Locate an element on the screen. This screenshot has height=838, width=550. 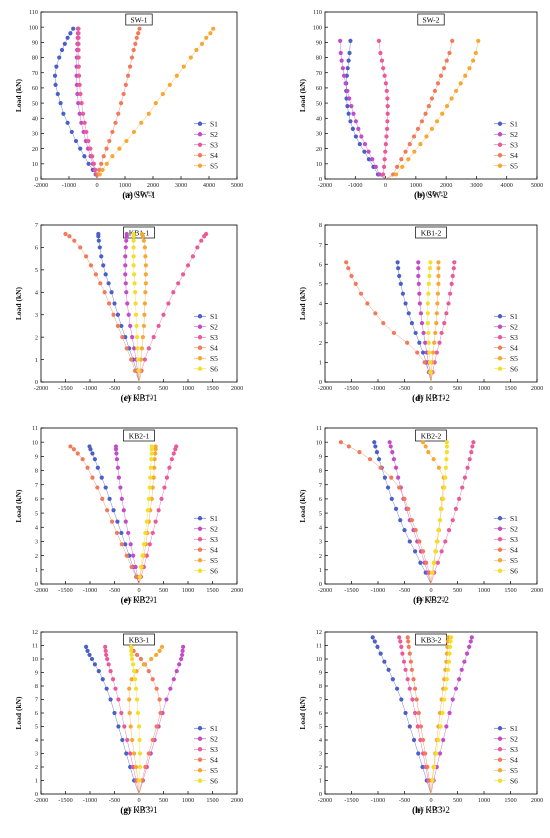
x-tick-label: 1500 is located at coordinates (212, 800).